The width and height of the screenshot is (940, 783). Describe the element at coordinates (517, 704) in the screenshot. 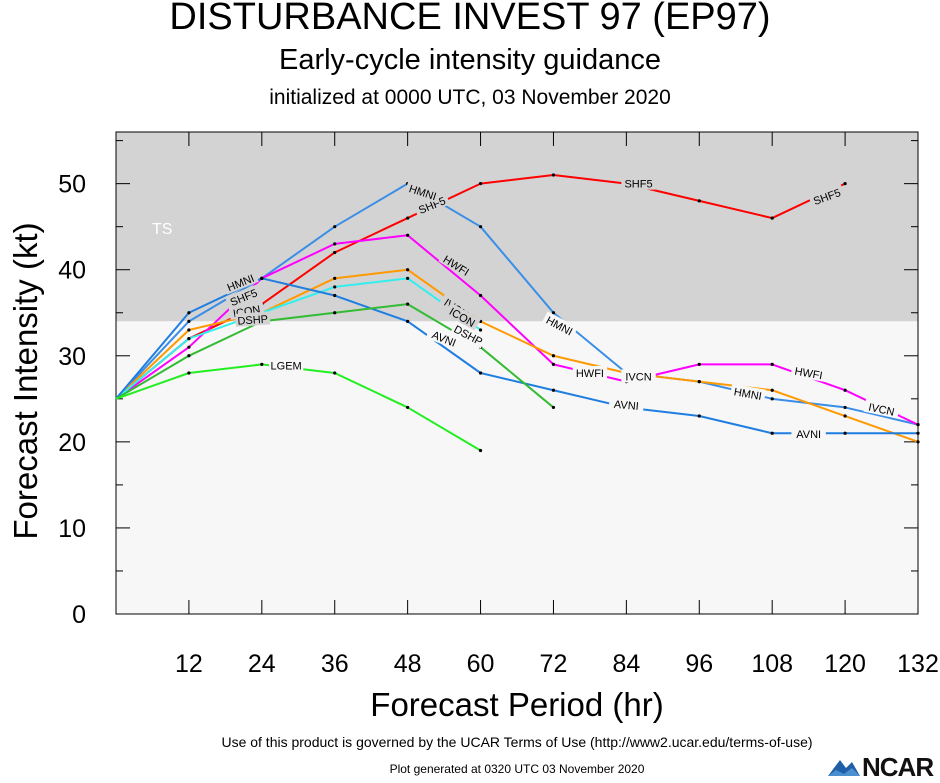

I see `x-axis-label: Forecast Period (hr)` at that location.